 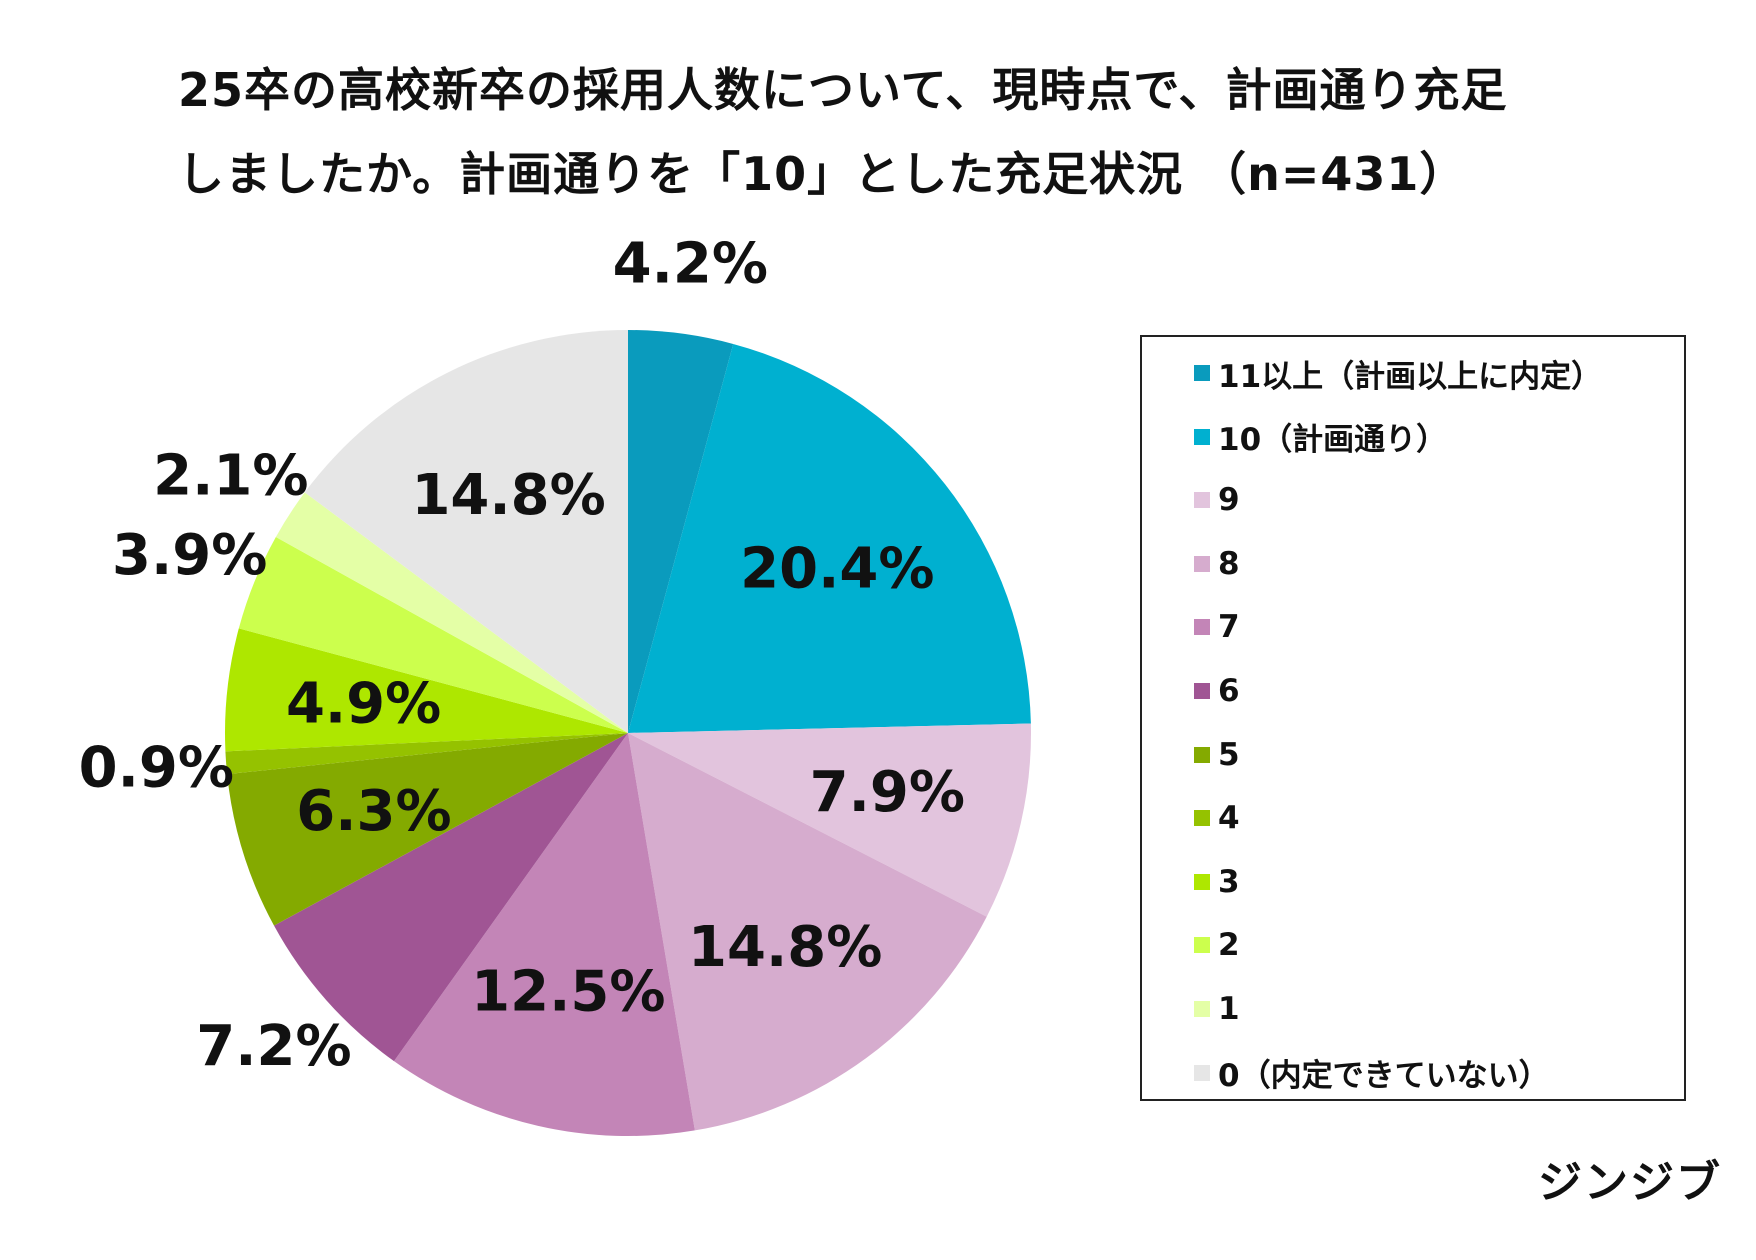 What do you see at coordinates (508, 495) in the screenshot?
I see `data-label-12: 14.8%` at bounding box center [508, 495].